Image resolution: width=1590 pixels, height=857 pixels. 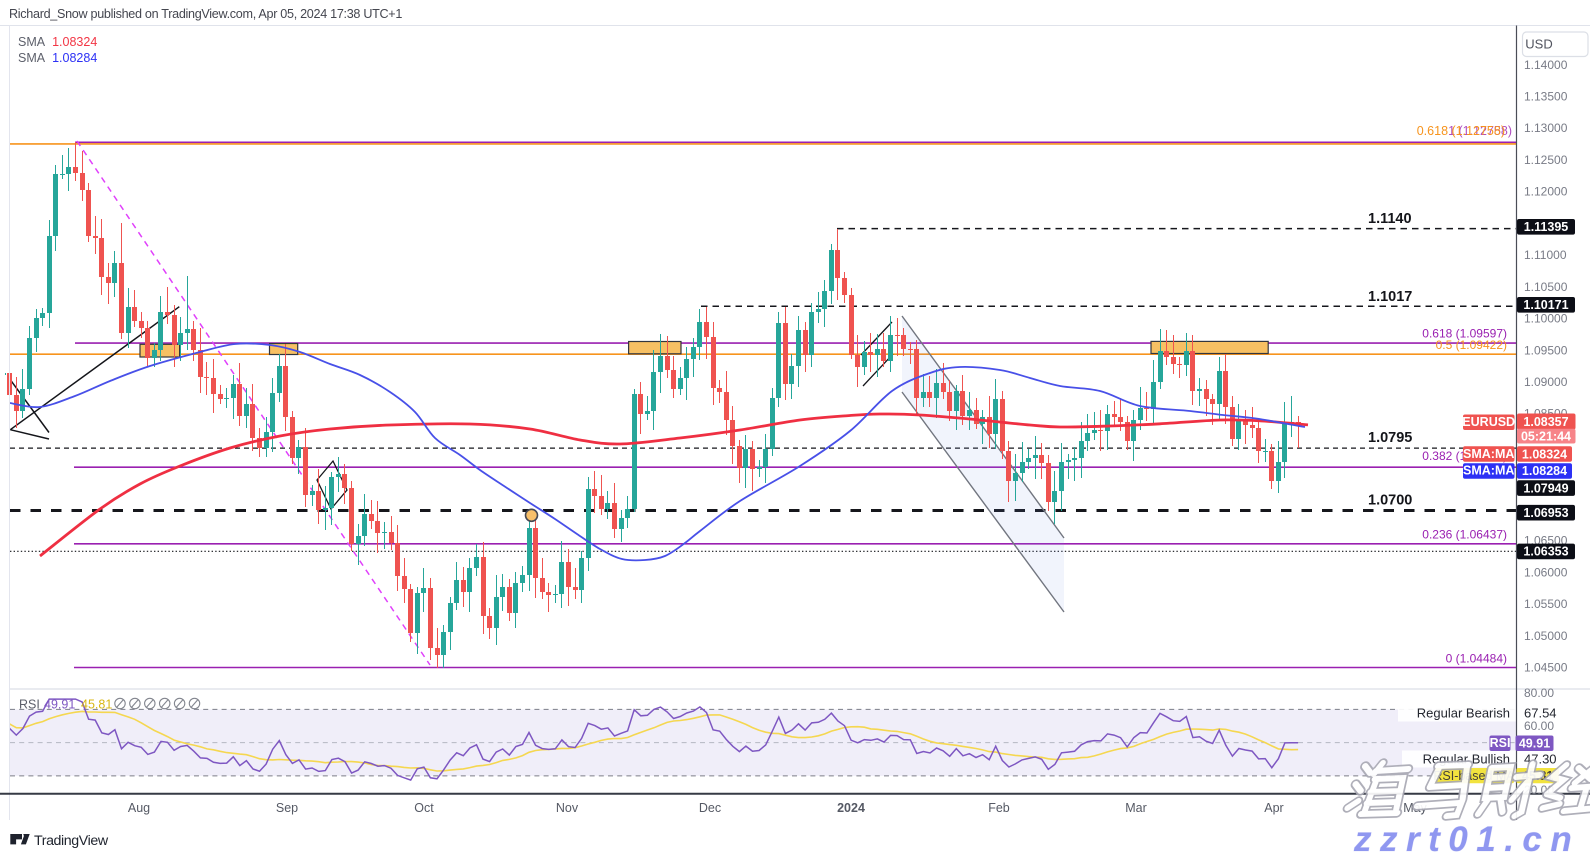 What do you see at coordinates (424, 808) in the screenshot?
I see `svg-text: Oct` at bounding box center [424, 808].